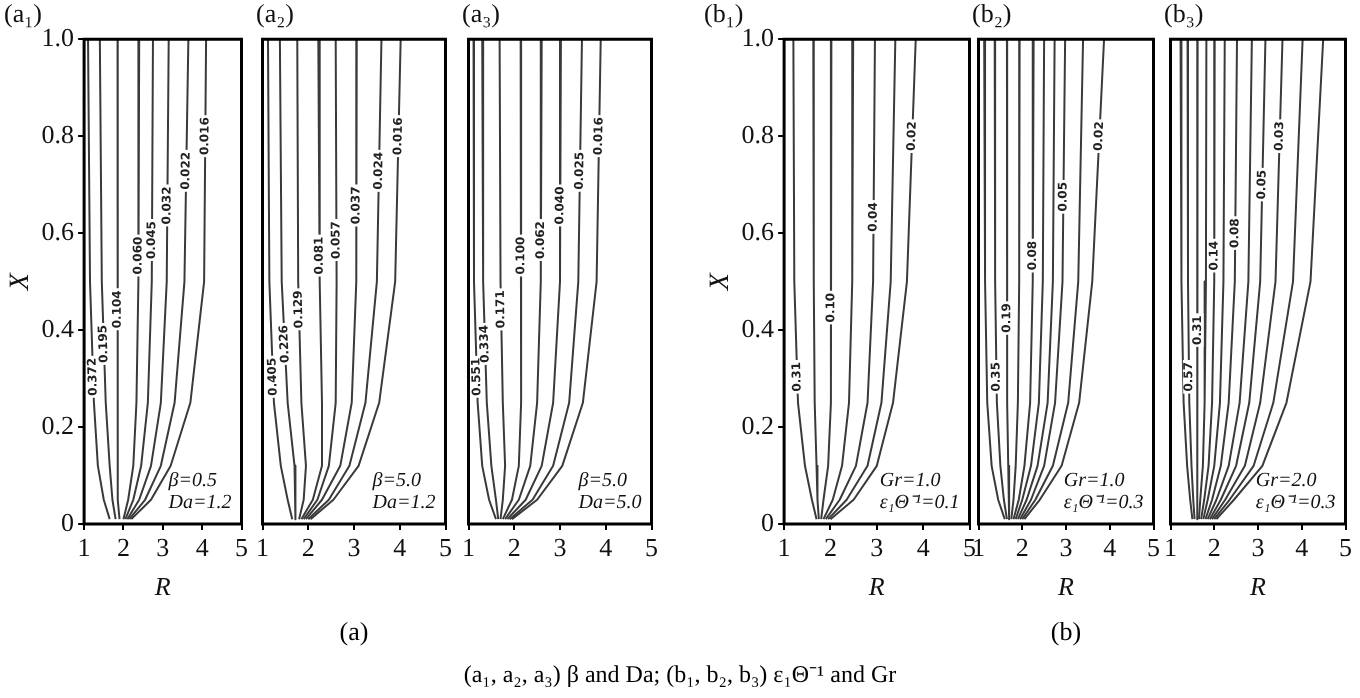 This screenshot has height=698, width=1360. What do you see at coordinates (1066, 632) in the screenshot?
I see `text: (b)` at bounding box center [1066, 632].